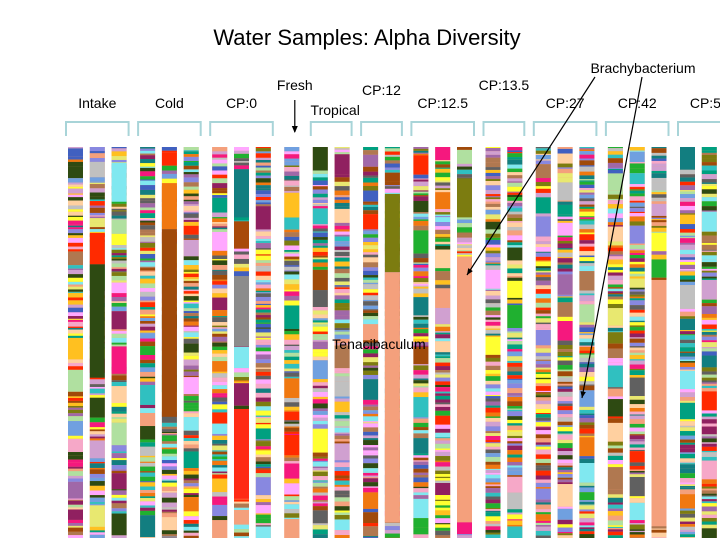 Image resolution: width=720 pixels, height=540 pixels. What do you see at coordinates (335, 110) in the screenshot?
I see `group-label: Tropical` at bounding box center [335, 110].